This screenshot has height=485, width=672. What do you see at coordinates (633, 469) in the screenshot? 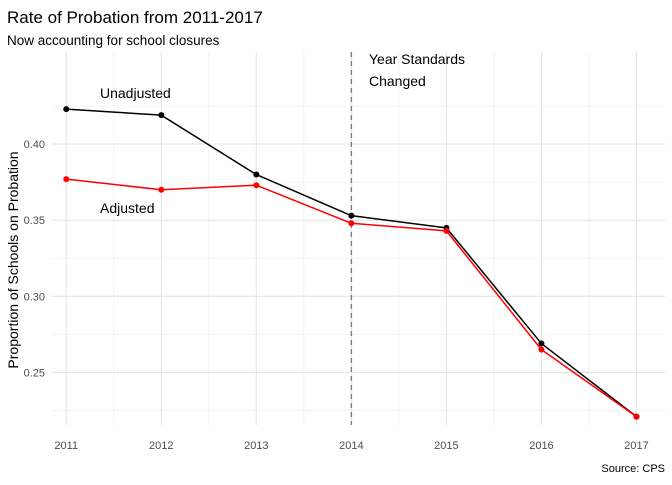
I see `chart-caption: Source: CPS` at bounding box center [633, 469].